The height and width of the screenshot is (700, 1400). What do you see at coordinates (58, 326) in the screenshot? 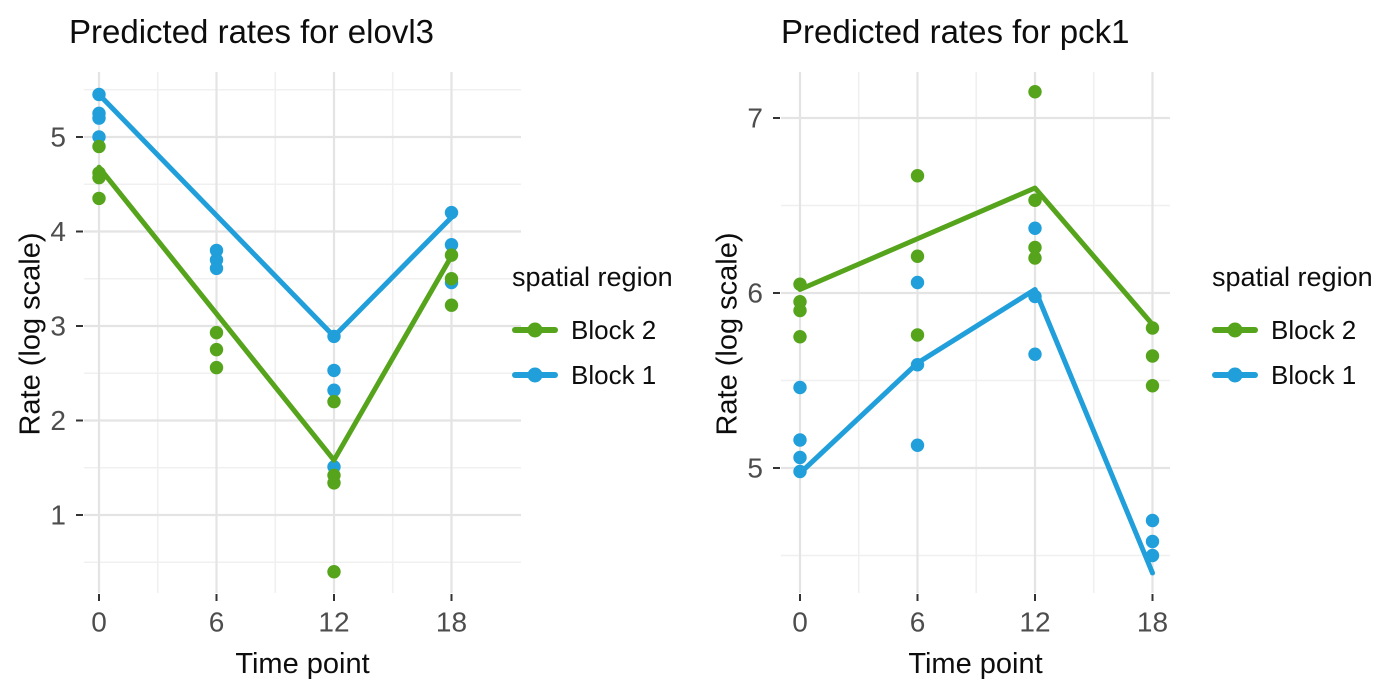
I see `y-tick-label: 3` at bounding box center [58, 326].